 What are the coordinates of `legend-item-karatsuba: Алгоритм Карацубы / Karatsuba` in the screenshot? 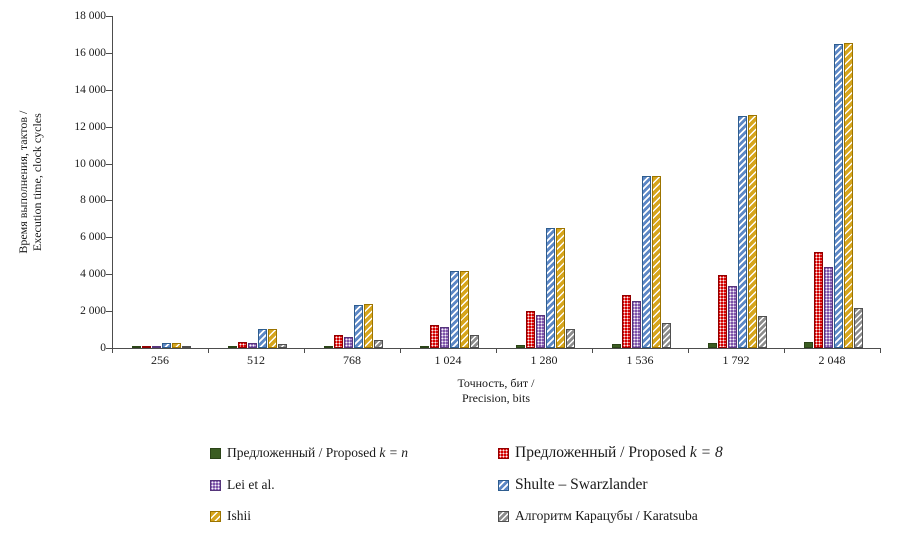 It's located at (610, 516).